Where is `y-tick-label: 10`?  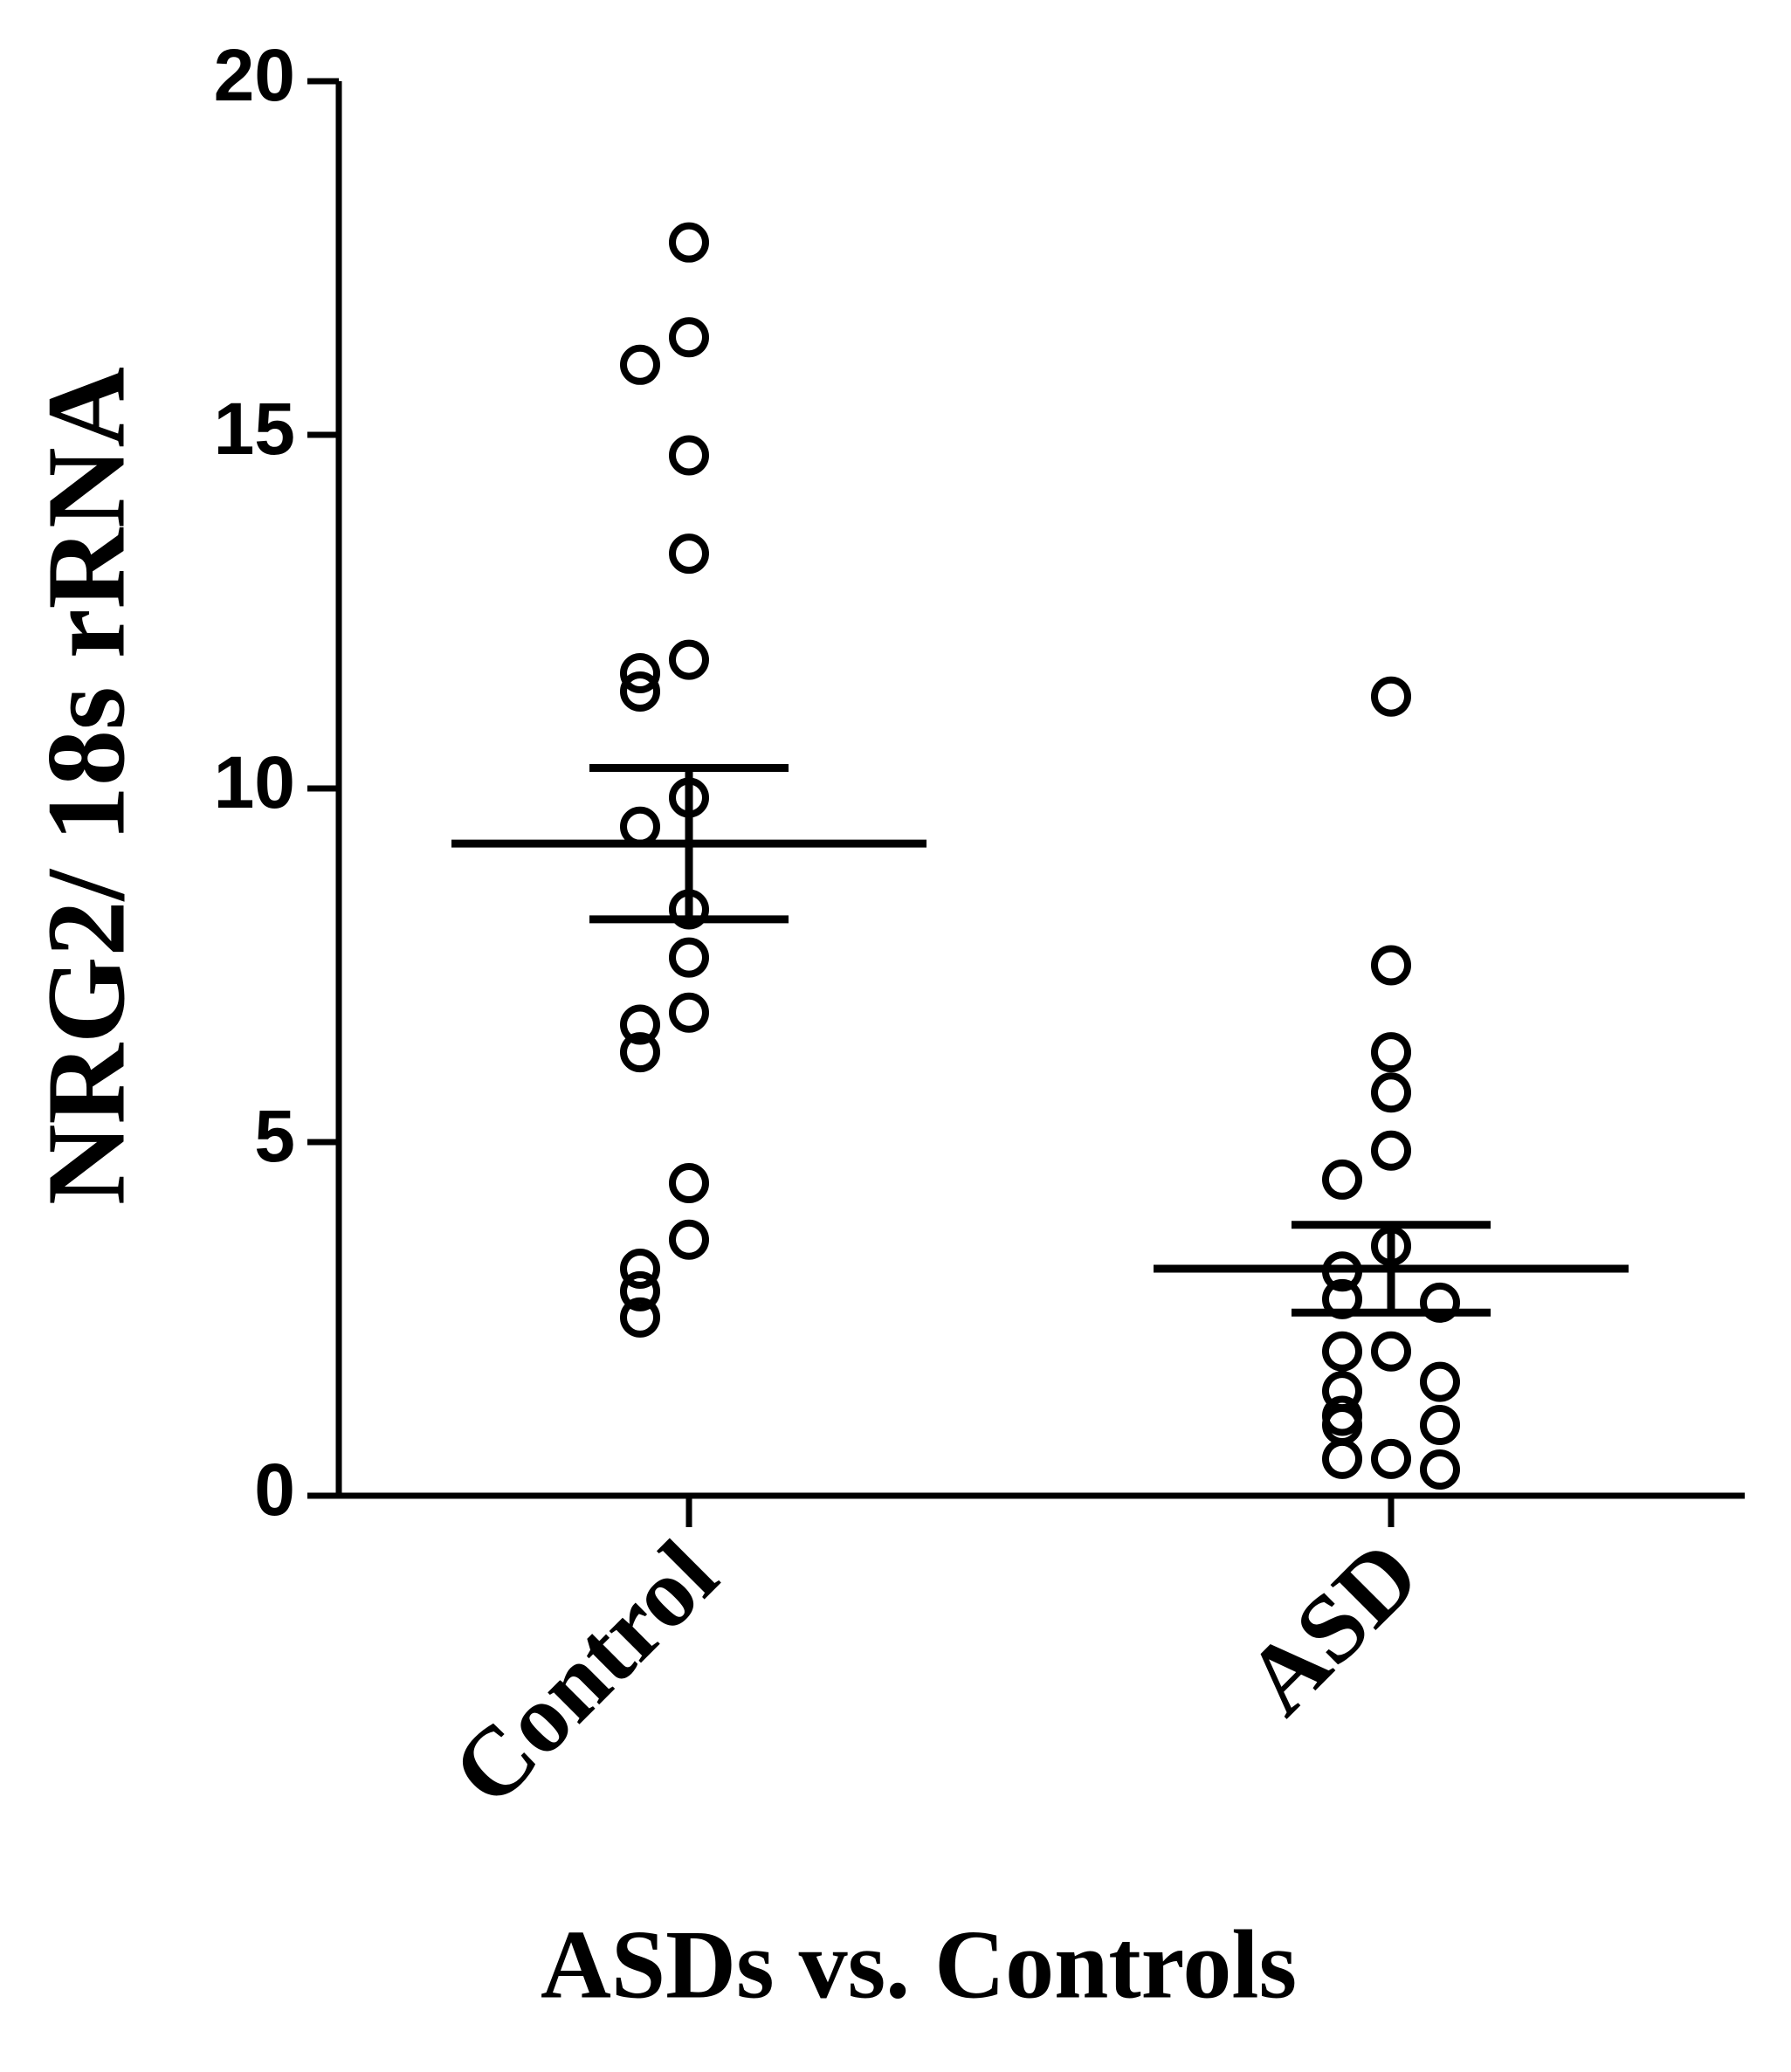 y-tick-label: 10 is located at coordinates (254, 782).